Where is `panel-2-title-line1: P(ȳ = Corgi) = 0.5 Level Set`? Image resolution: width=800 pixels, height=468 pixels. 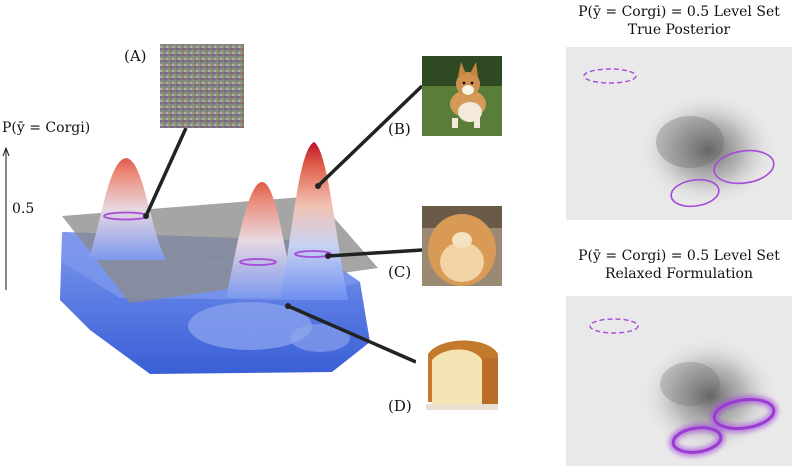 panel-2-title-line1: P(ȳ = Corgi) = 0.5 Level Set is located at coordinates (679, 256).